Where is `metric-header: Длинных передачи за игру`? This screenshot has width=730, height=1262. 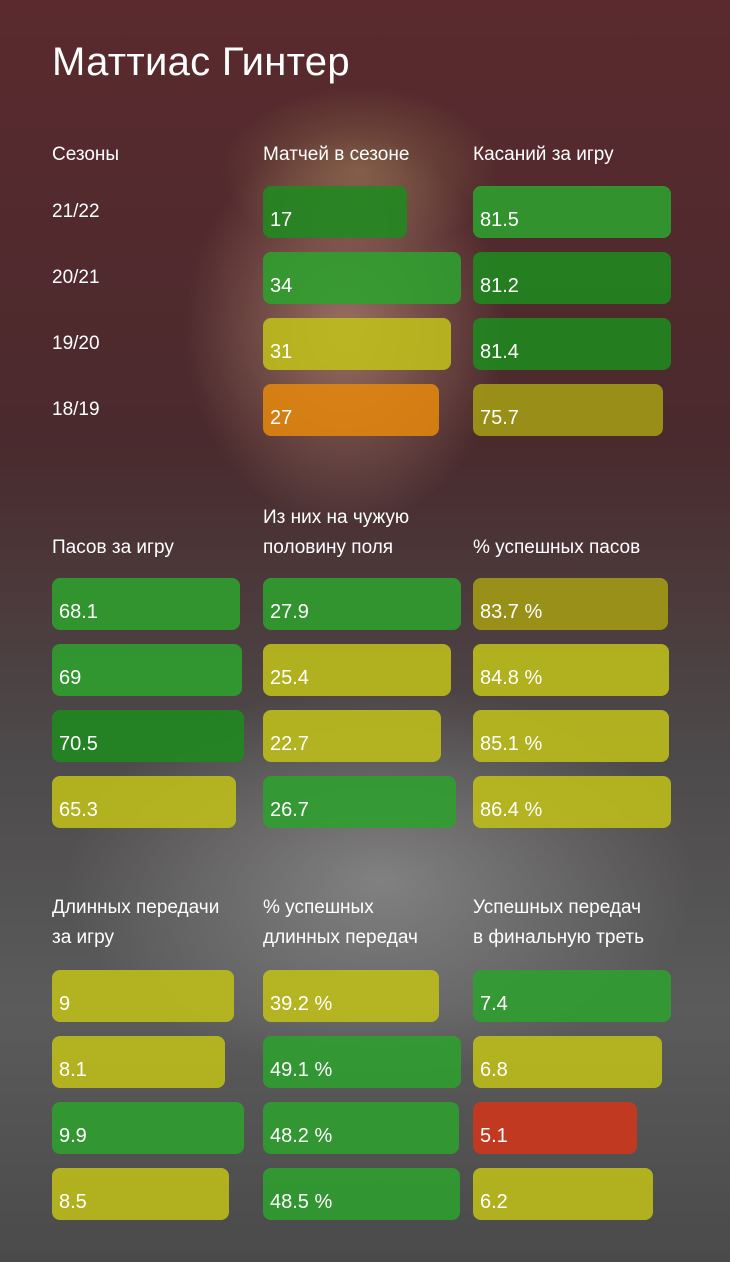
metric-header: Длинных передачи за игру is located at coordinates (136, 922).